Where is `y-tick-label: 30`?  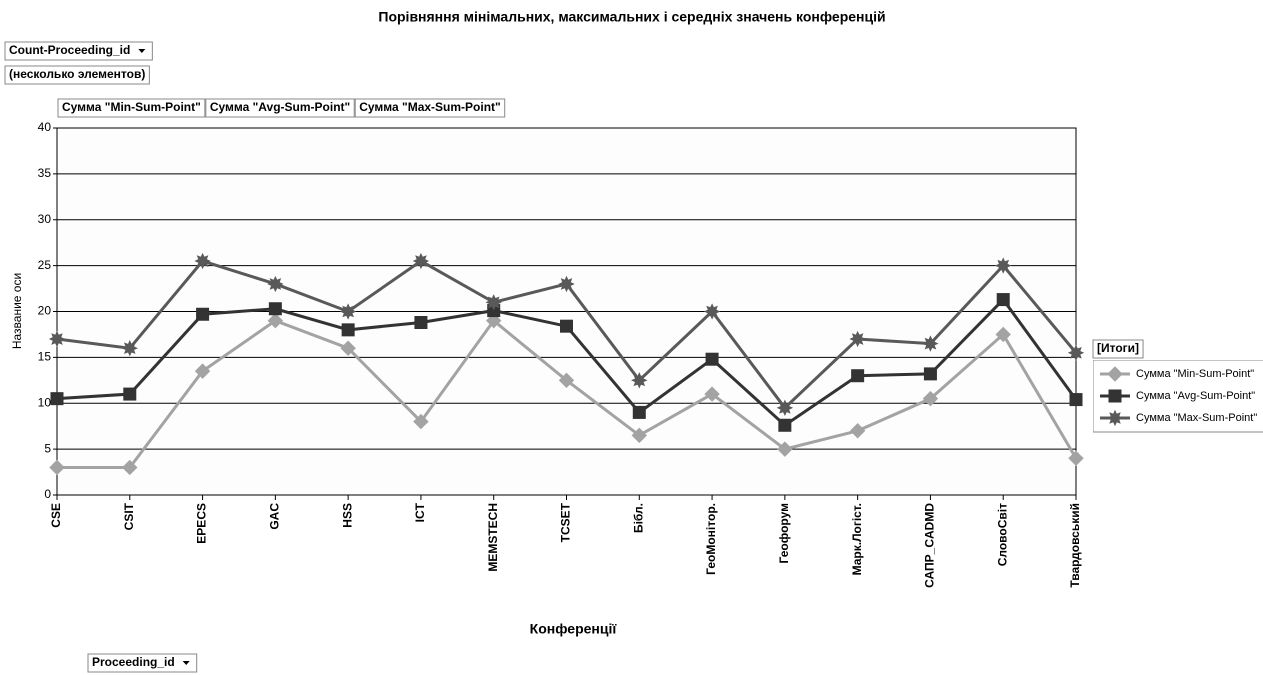
y-tick-label: 30 is located at coordinates (45, 219).